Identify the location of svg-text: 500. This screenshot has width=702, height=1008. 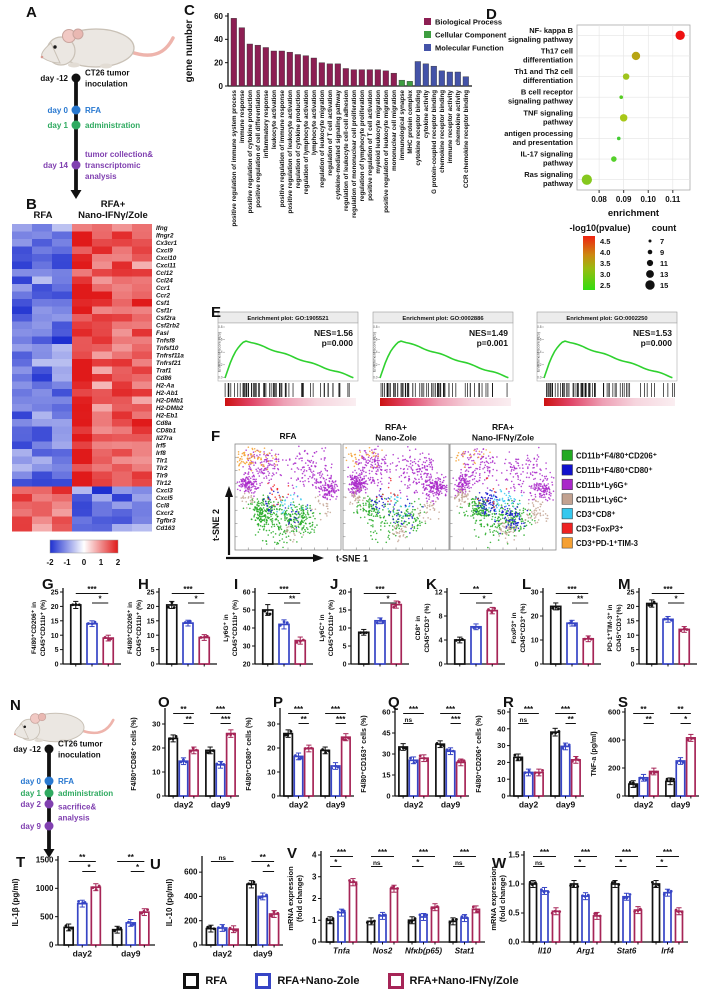
(47, 916).